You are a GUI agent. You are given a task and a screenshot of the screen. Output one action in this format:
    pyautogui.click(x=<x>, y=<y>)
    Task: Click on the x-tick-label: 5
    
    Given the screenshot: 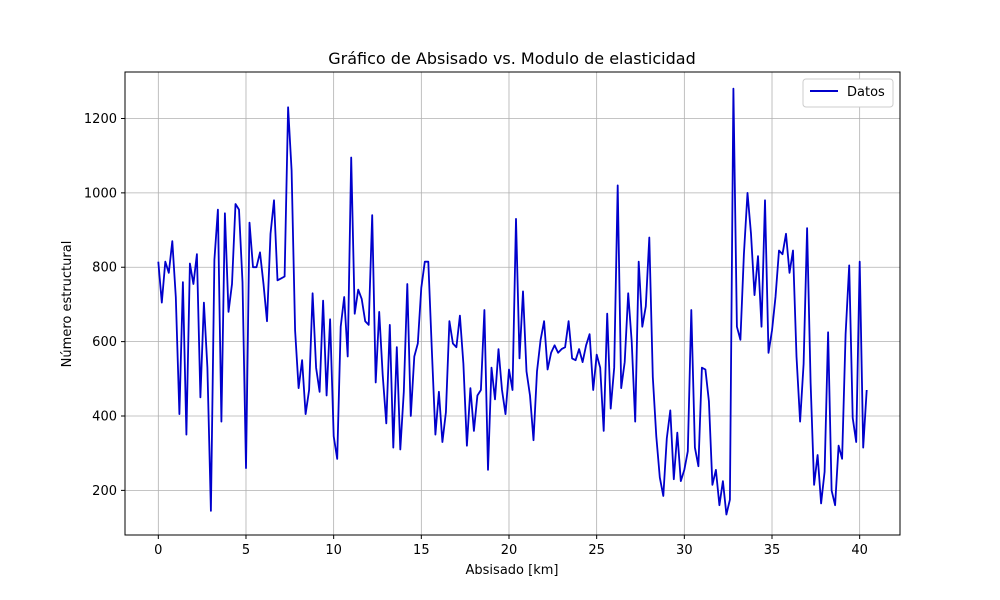 What is the action you would take?
    pyautogui.click(x=246, y=550)
    